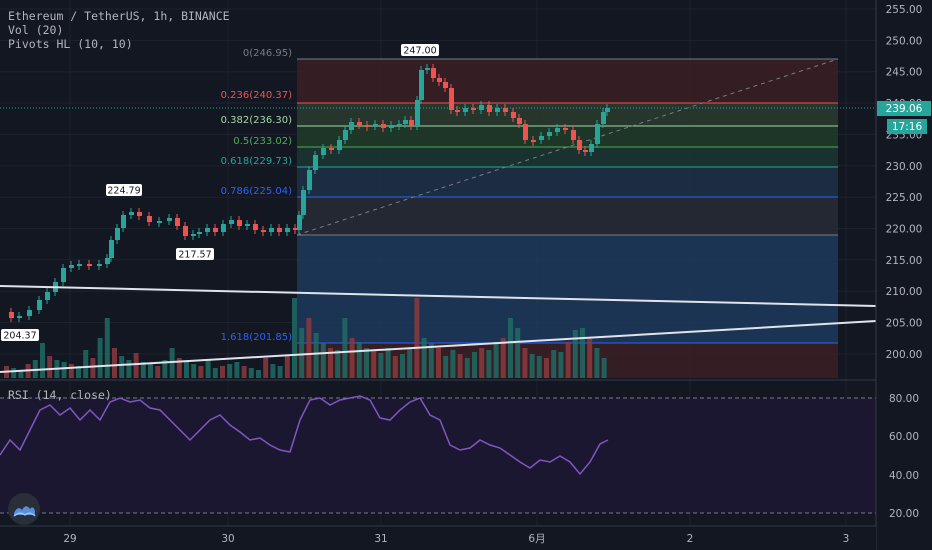  Describe the element at coordinates (904, 275) in the screenshot. I see `price-axis` at that location.